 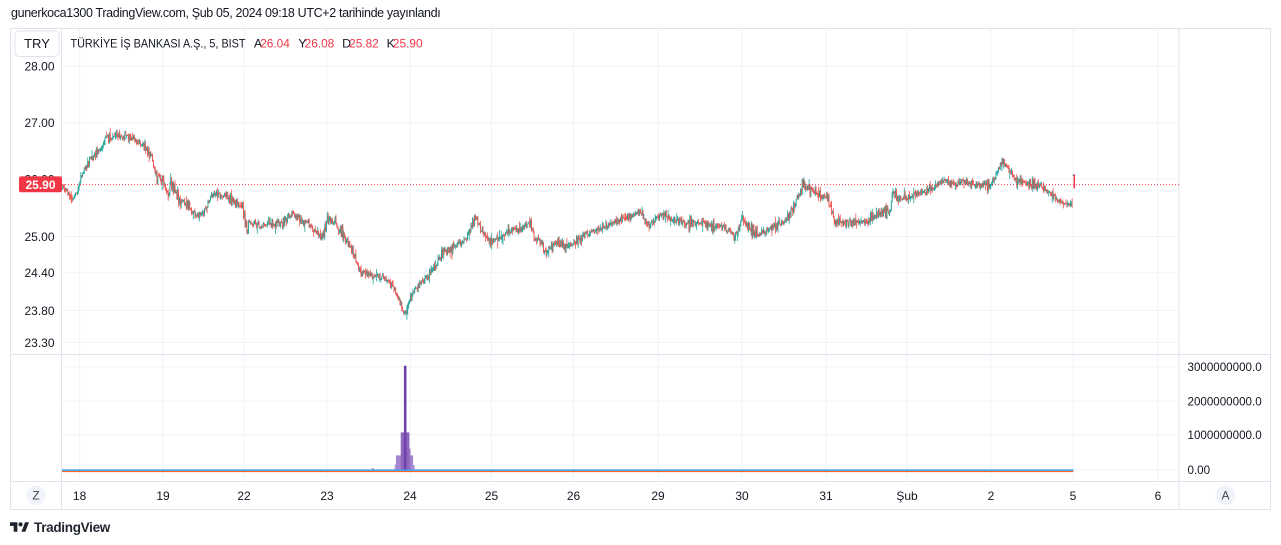 I want to click on svg-text: 19, so click(x=163, y=496).